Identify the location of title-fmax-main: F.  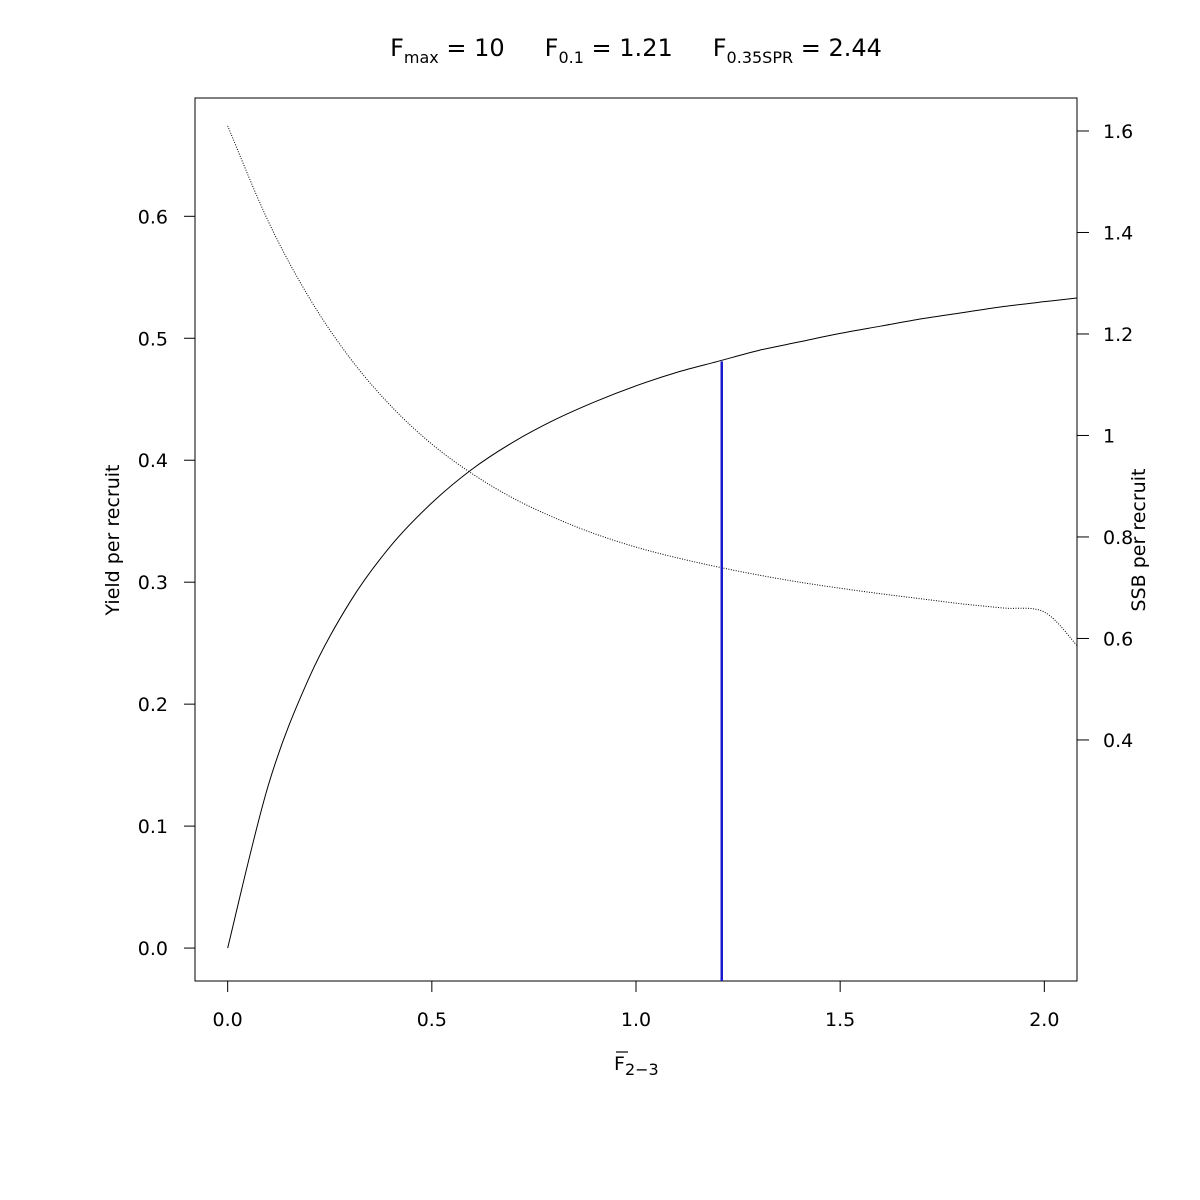
(397, 48).